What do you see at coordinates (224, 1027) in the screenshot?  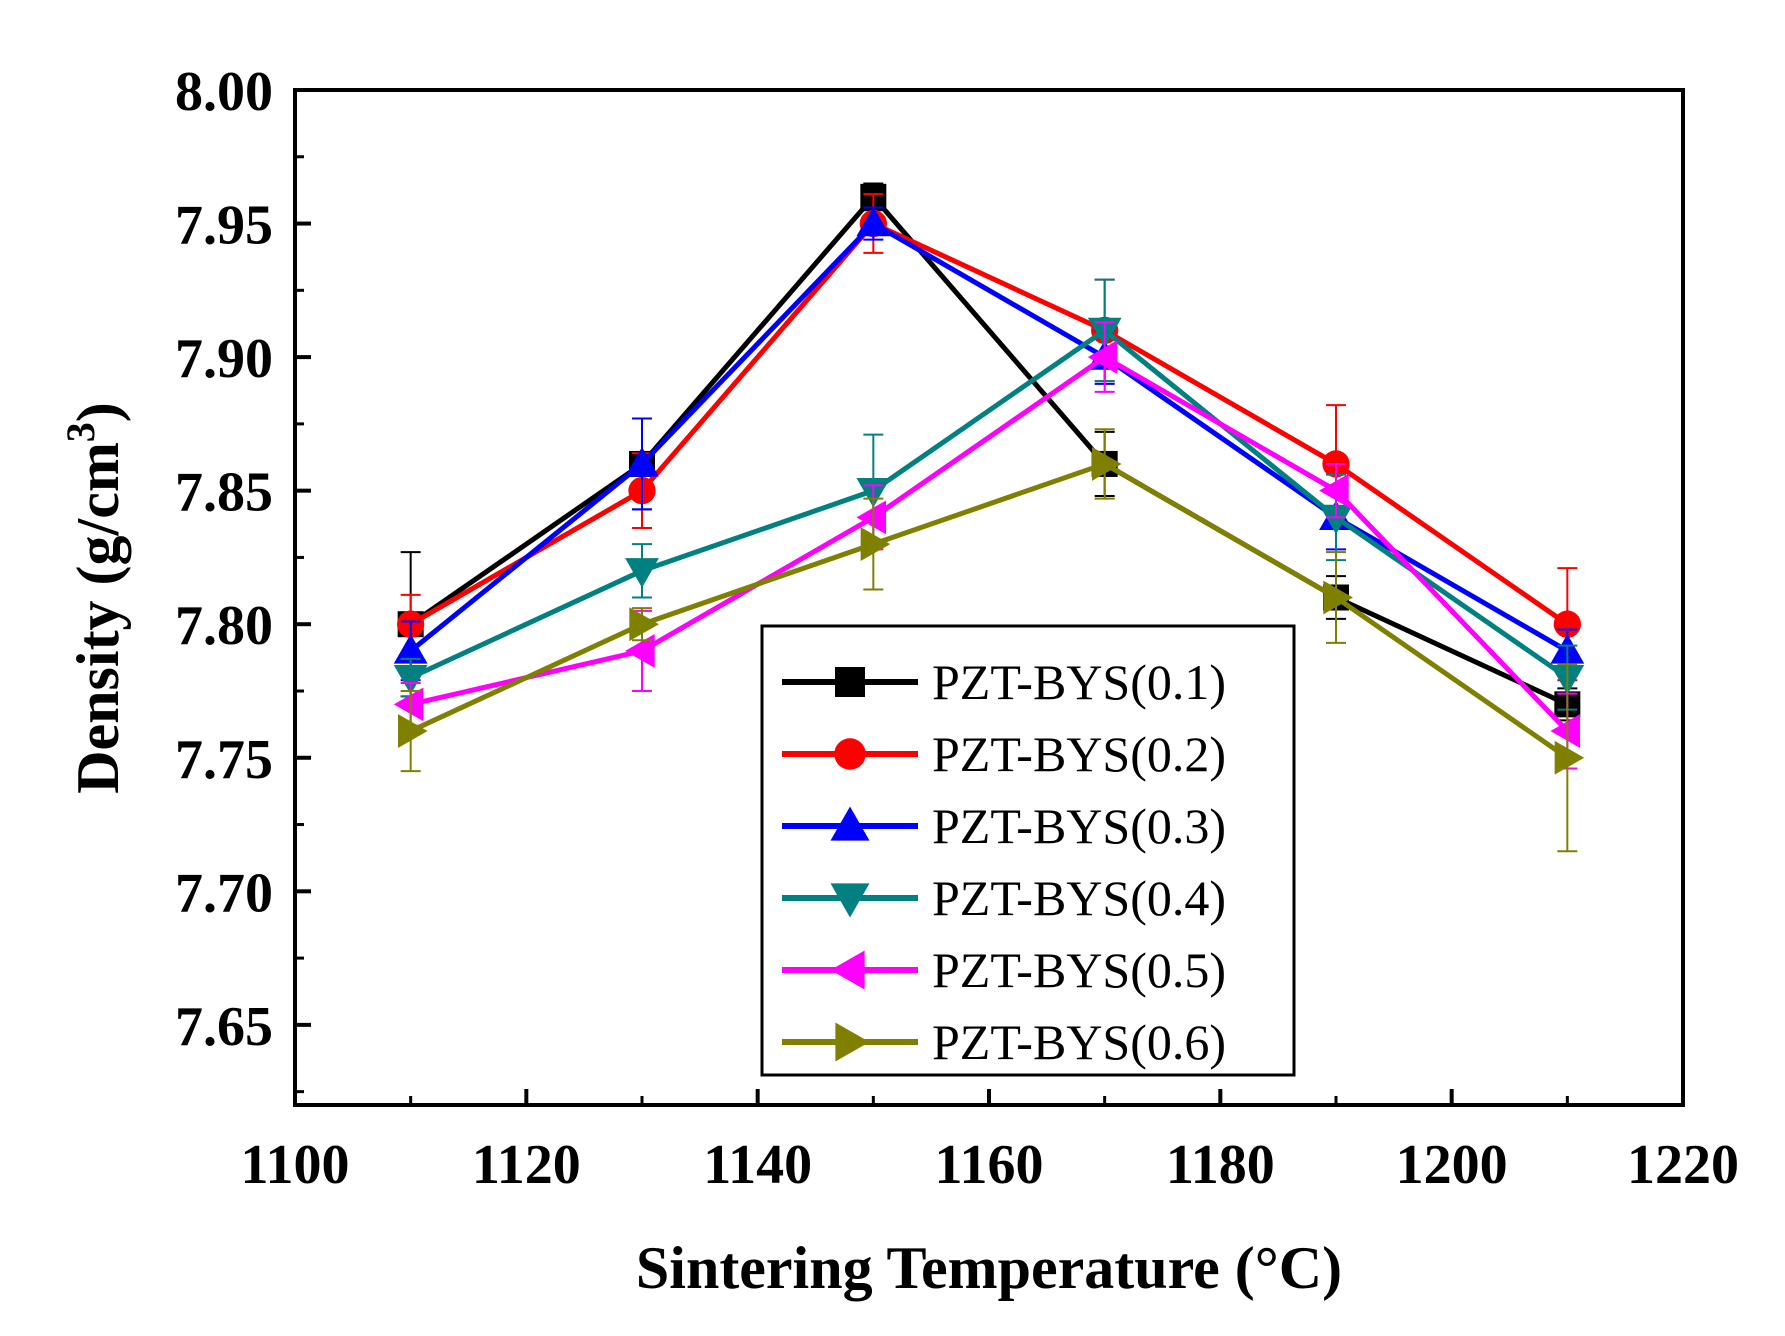 I see `y-tick-label: 7.65` at bounding box center [224, 1027].